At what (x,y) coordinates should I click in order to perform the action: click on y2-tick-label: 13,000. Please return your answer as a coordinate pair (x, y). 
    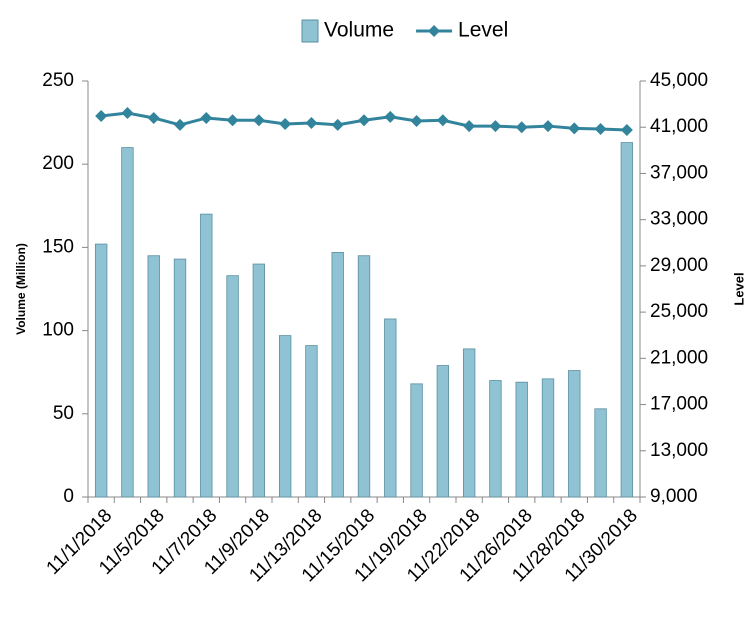
    Looking at the image, I should click on (679, 450).